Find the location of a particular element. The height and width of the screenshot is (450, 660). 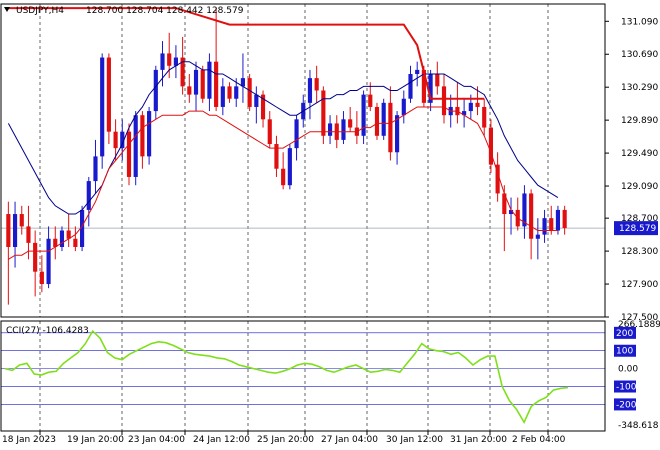

cci-tick-label: -200 is located at coordinates (626, 405).